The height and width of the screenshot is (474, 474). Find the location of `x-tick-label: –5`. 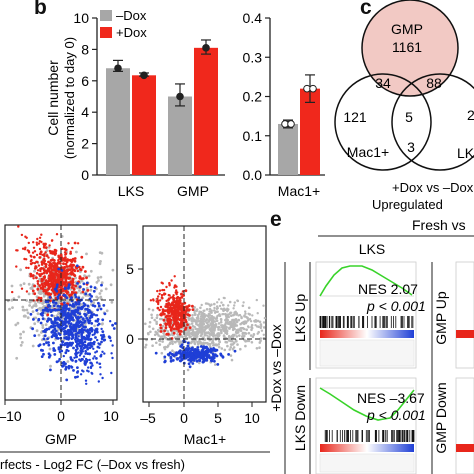

x-tick-label: –5 is located at coordinates (148, 418).